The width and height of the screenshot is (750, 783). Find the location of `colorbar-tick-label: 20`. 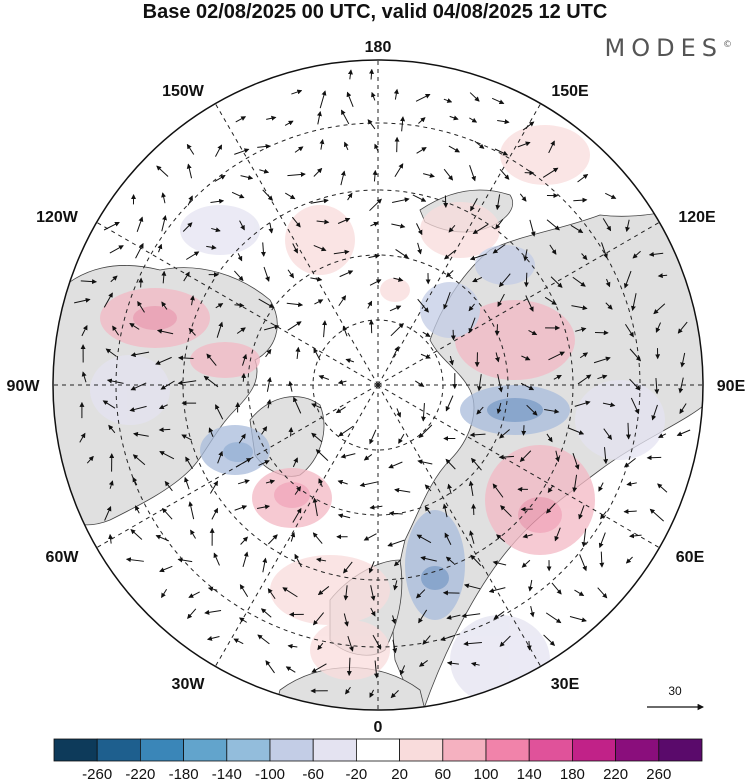

colorbar-tick-label: 20 is located at coordinates (399, 774).